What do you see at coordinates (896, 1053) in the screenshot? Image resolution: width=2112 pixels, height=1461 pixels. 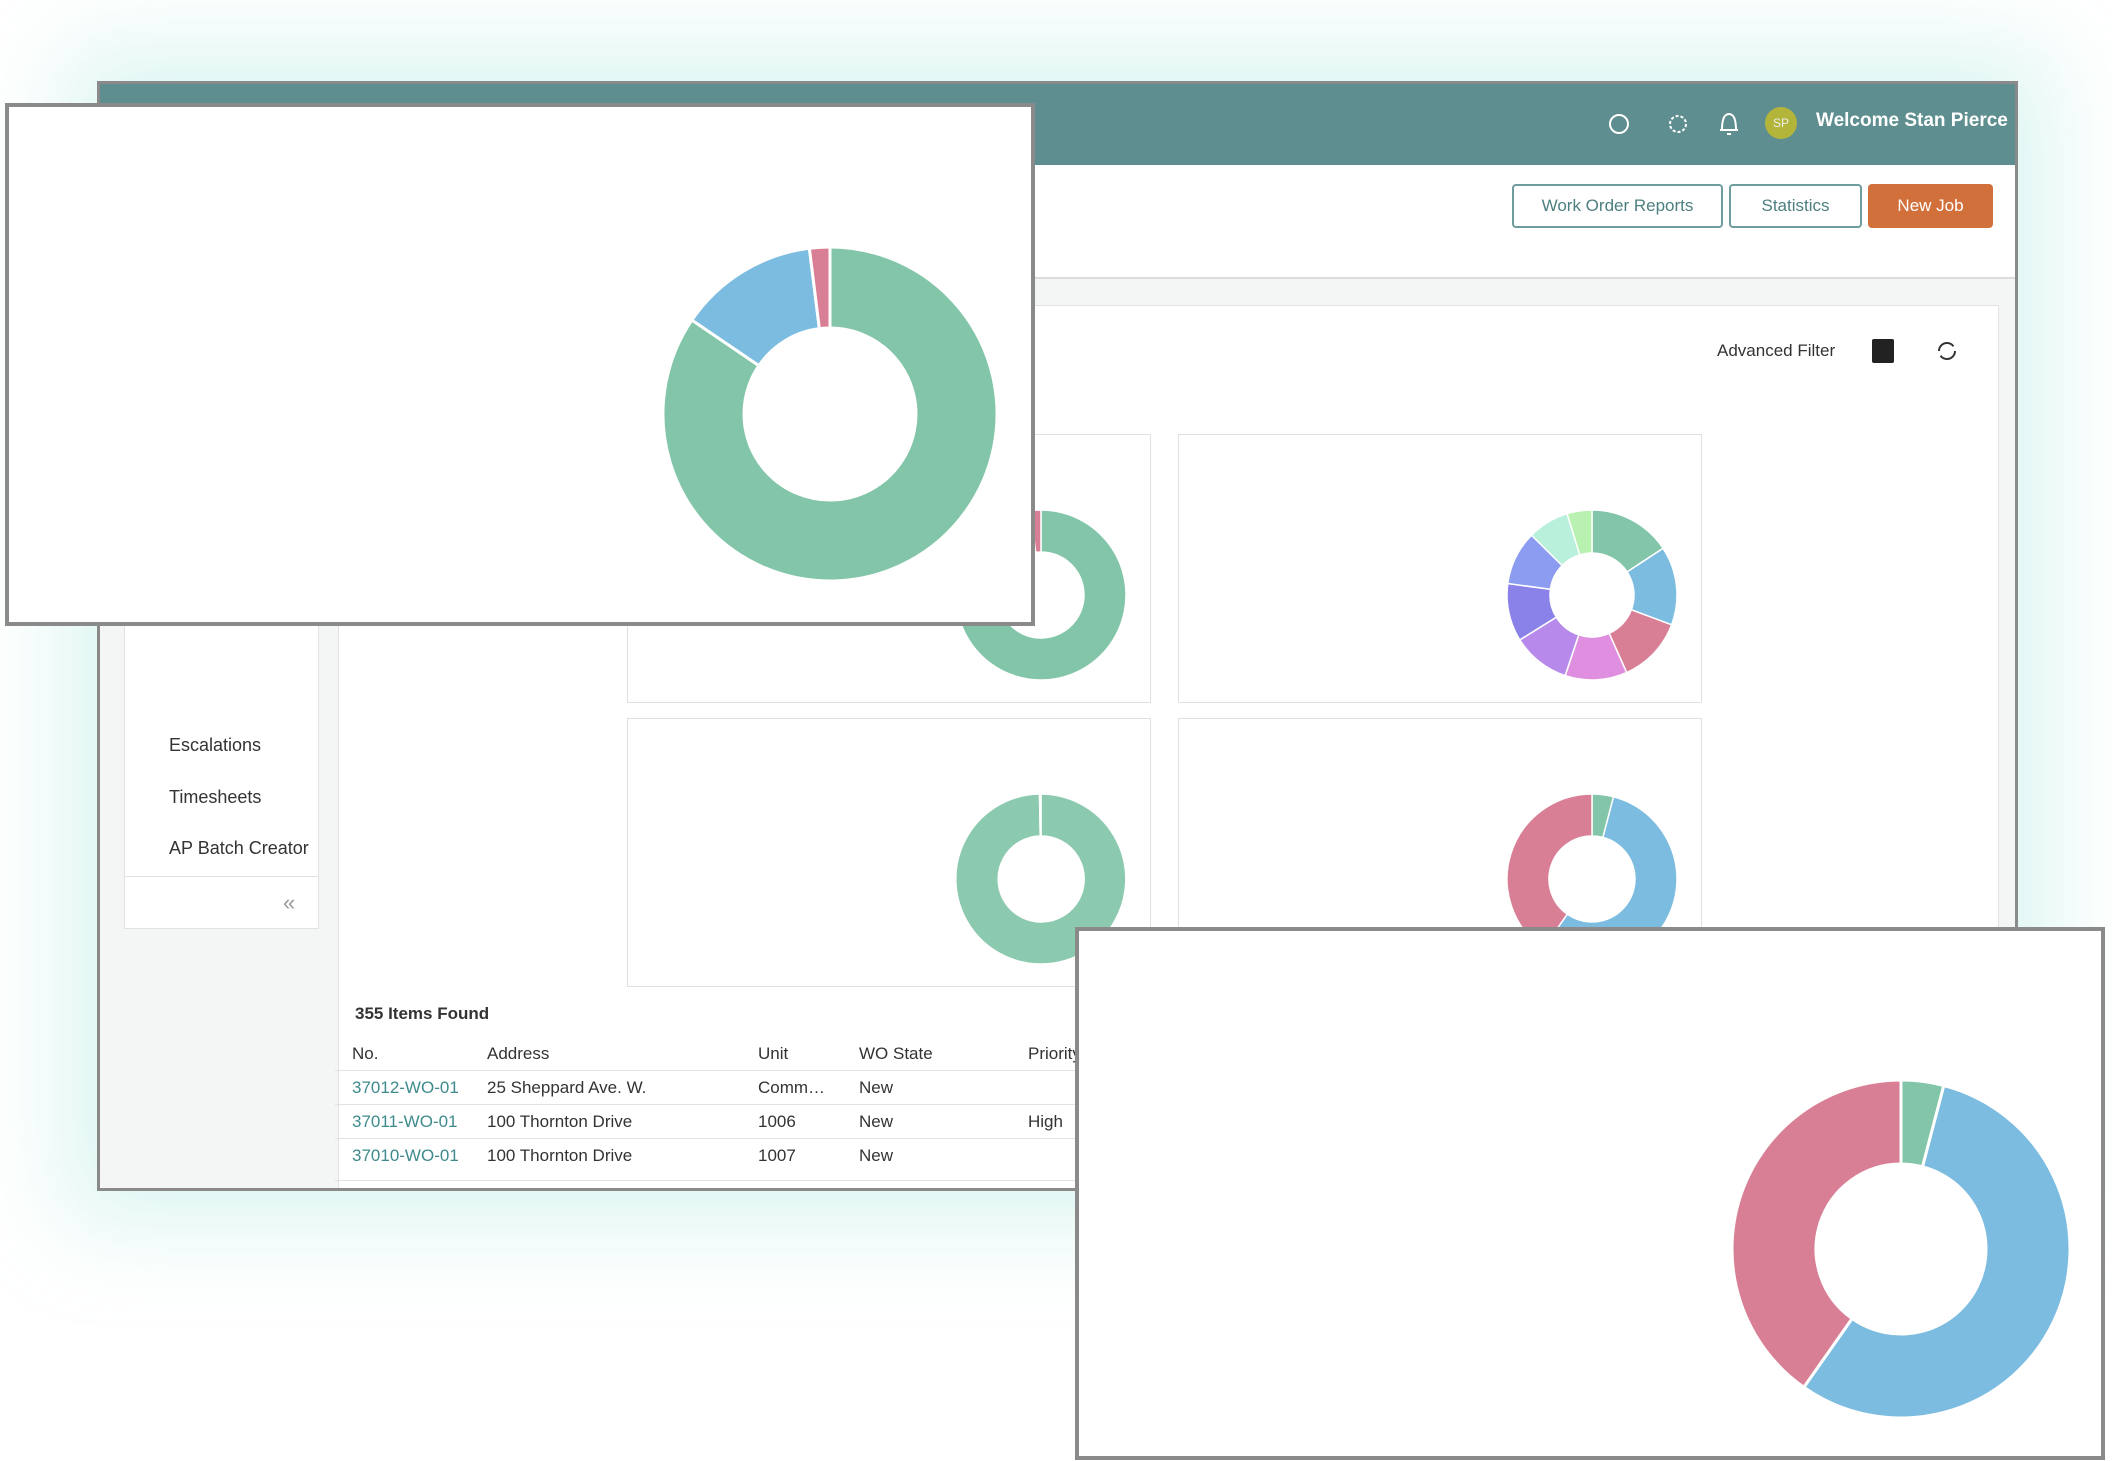 I see `column-header: WO State` at bounding box center [896, 1053].